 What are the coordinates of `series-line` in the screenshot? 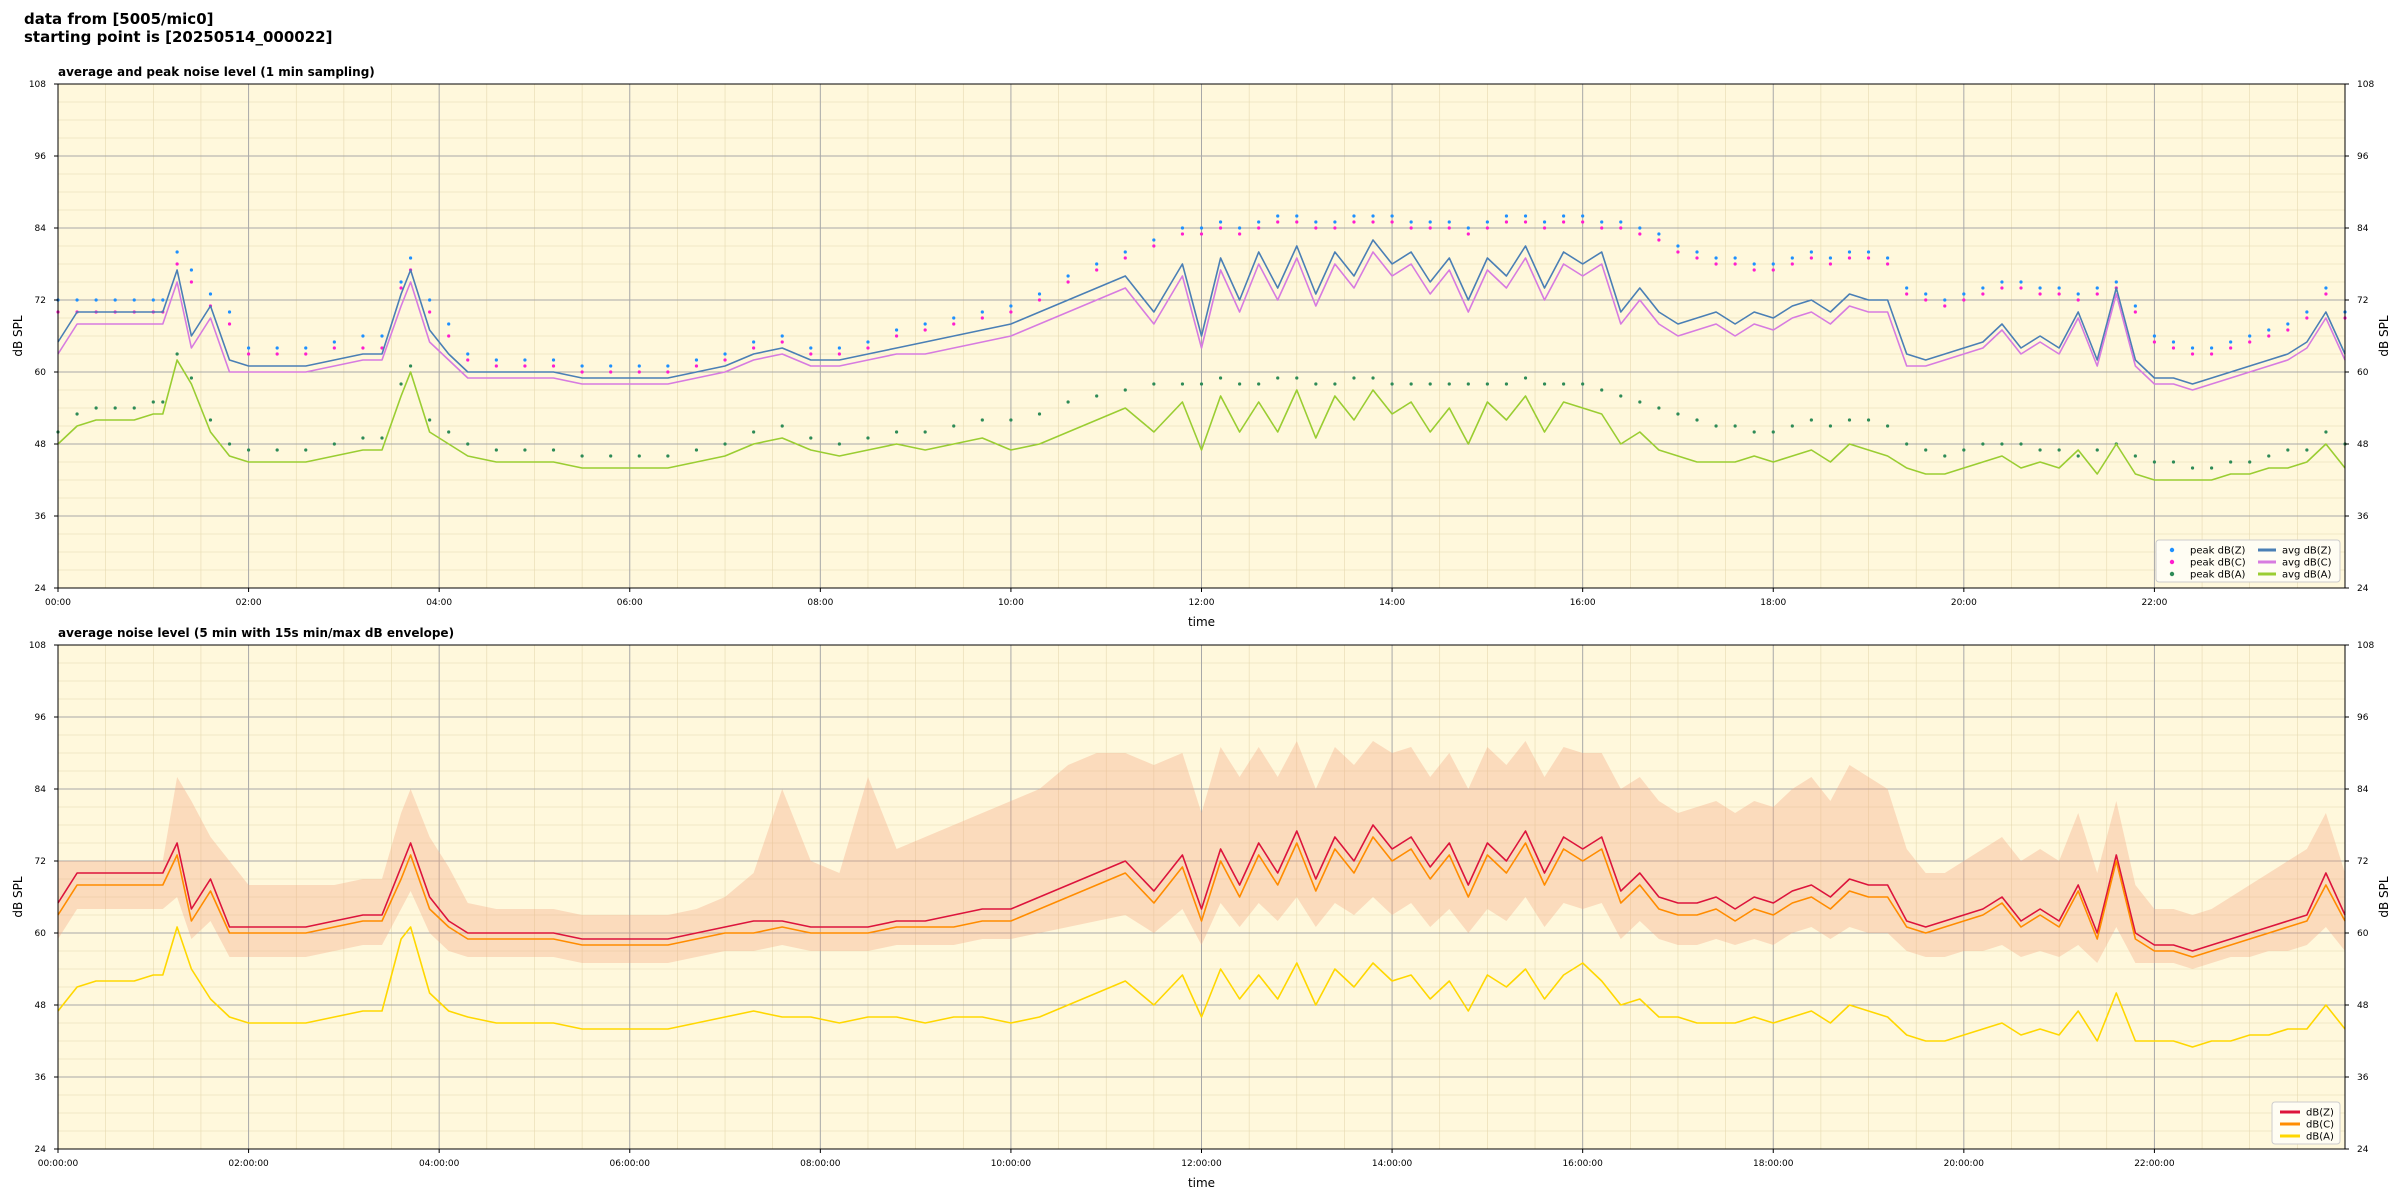 It's located at (1201, 888).